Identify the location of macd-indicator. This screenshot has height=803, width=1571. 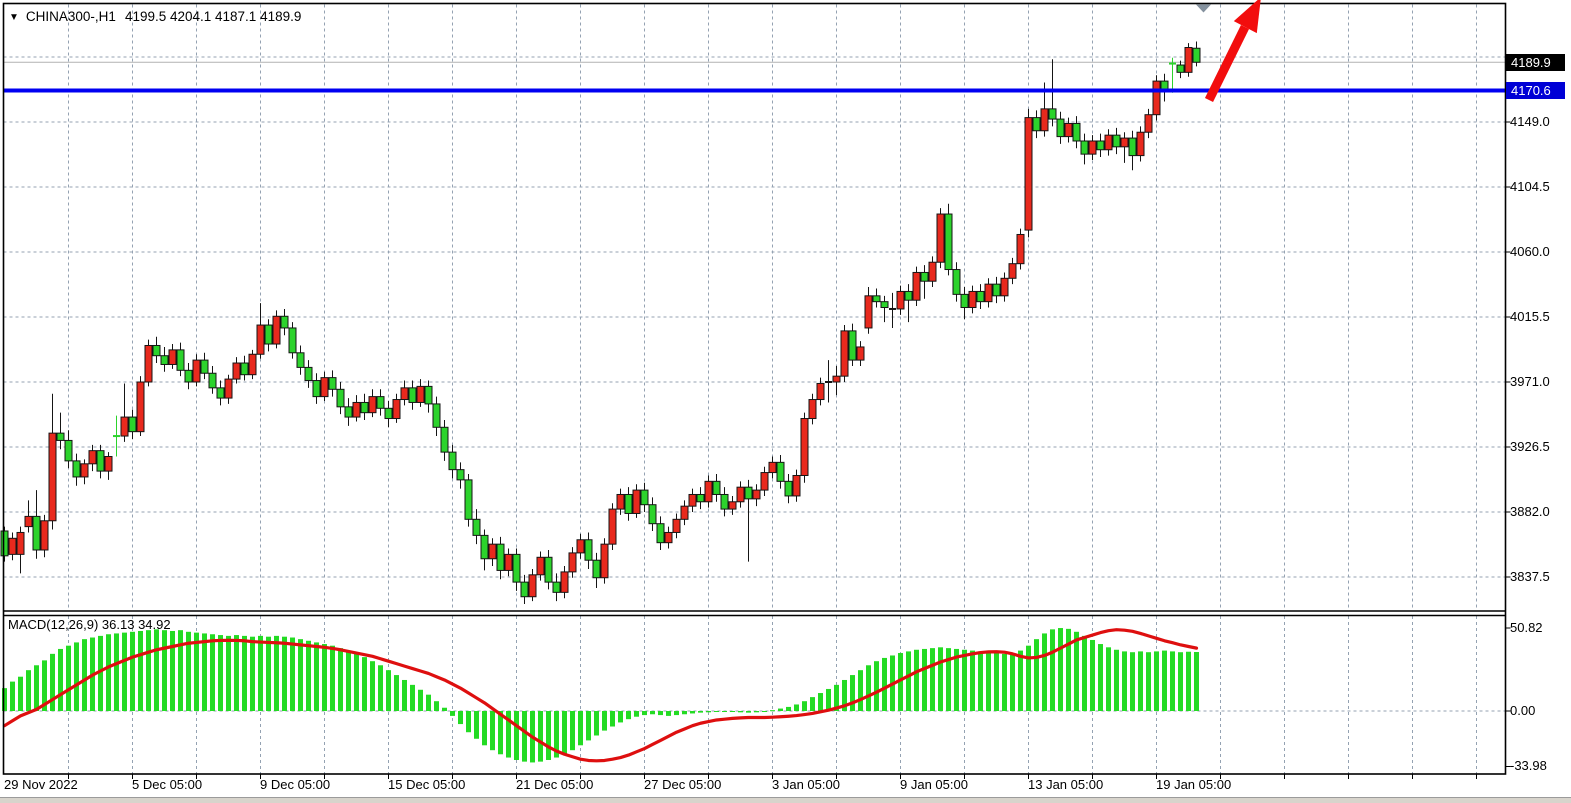
(600, 695).